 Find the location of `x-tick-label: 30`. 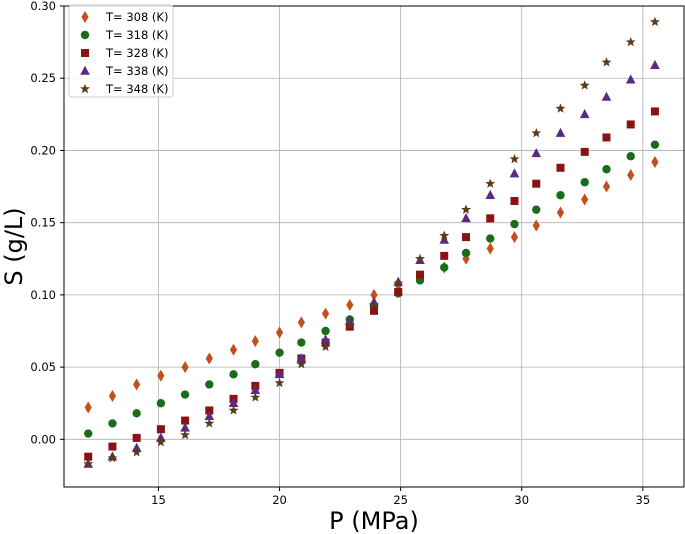

x-tick-label: 30 is located at coordinates (521, 500).